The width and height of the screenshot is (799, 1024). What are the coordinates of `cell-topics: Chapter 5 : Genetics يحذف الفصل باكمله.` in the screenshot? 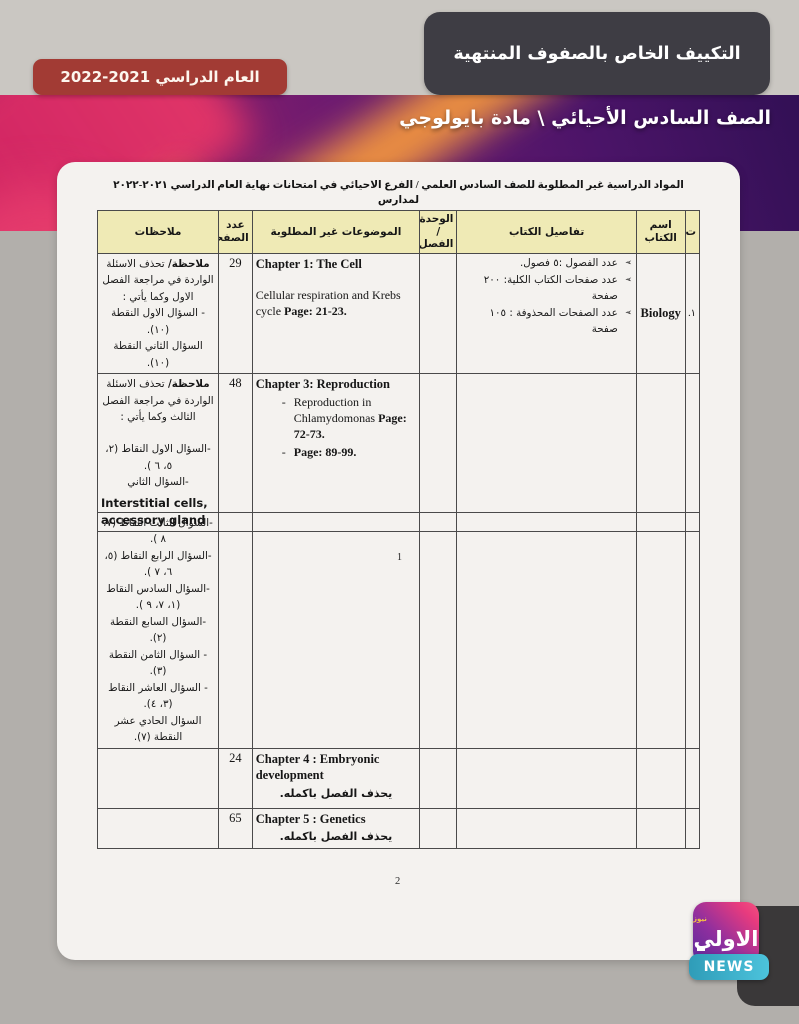 It's located at (336, 828).